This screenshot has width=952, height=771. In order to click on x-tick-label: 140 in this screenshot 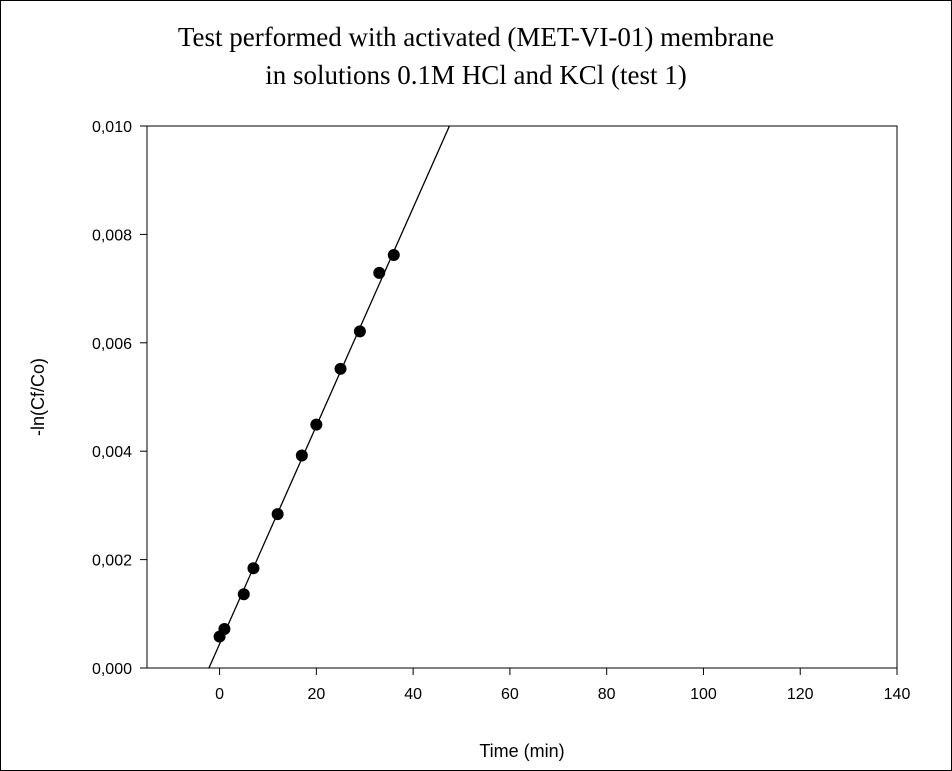, I will do `click(897, 694)`.